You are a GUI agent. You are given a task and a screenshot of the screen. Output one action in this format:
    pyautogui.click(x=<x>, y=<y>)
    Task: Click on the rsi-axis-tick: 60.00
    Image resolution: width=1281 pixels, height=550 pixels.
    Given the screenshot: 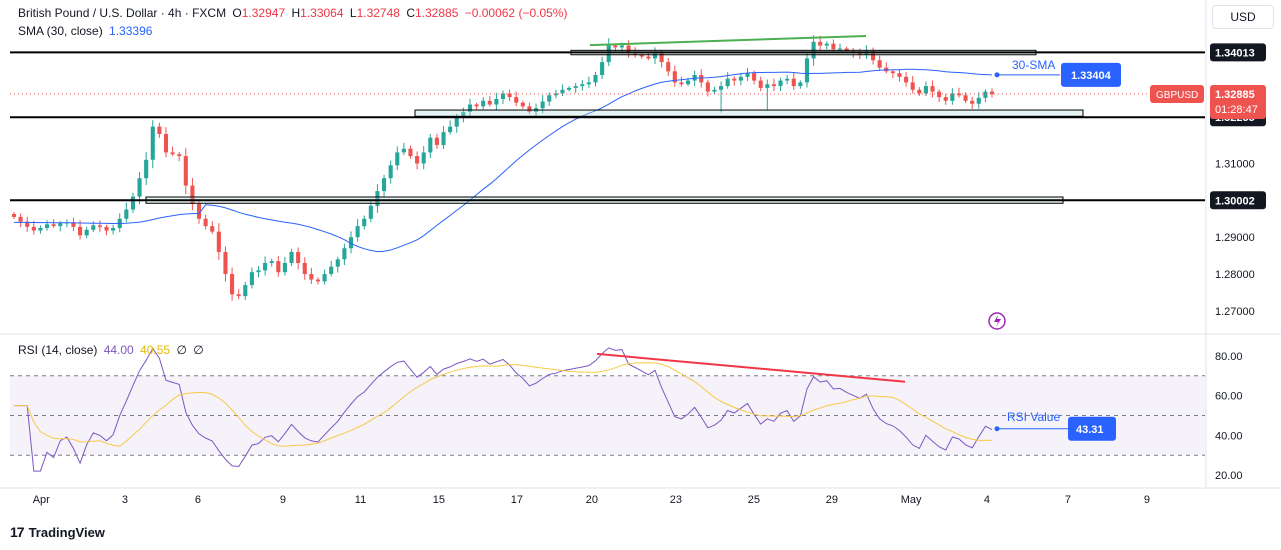 What is the action you would take?
    pyautogui.click(x=1229, y=397)
    